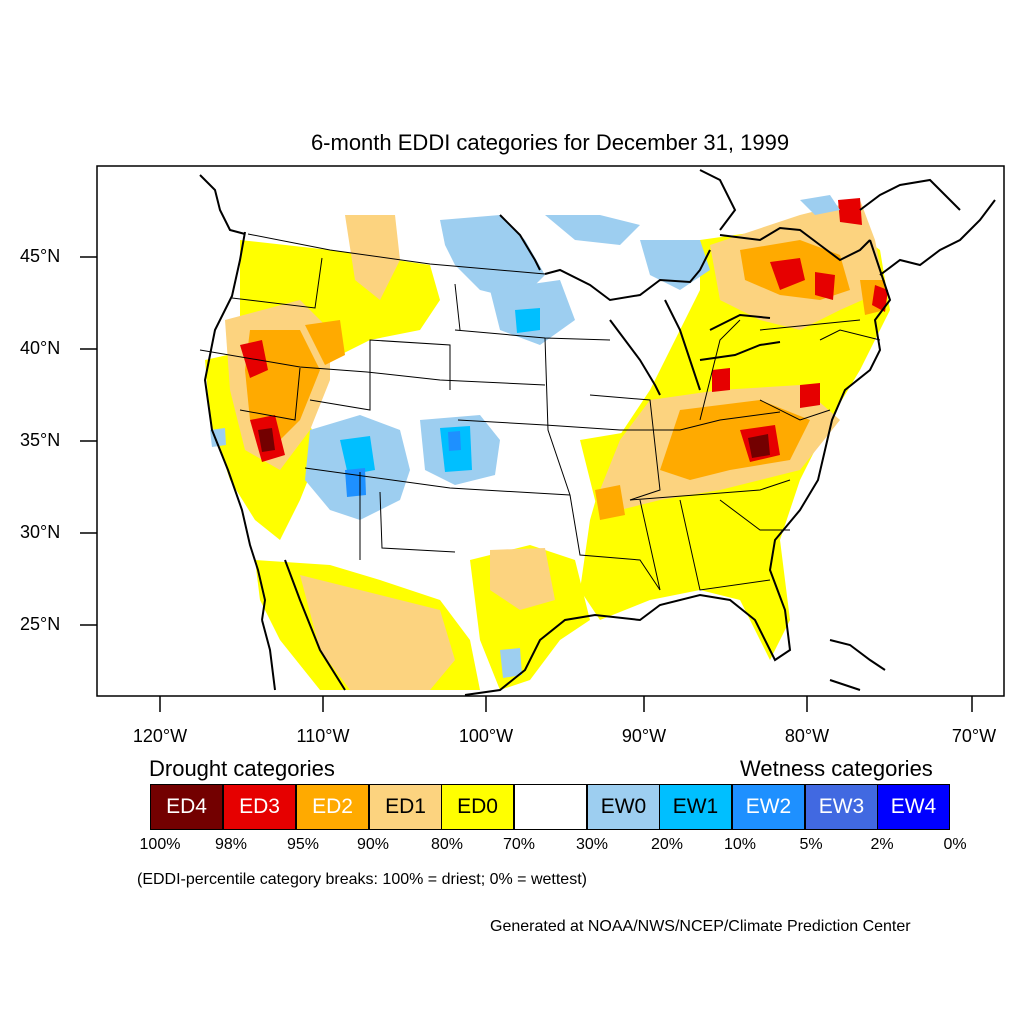  I want to click on legend-swatch-ew0: EW0, so click(623, 807).